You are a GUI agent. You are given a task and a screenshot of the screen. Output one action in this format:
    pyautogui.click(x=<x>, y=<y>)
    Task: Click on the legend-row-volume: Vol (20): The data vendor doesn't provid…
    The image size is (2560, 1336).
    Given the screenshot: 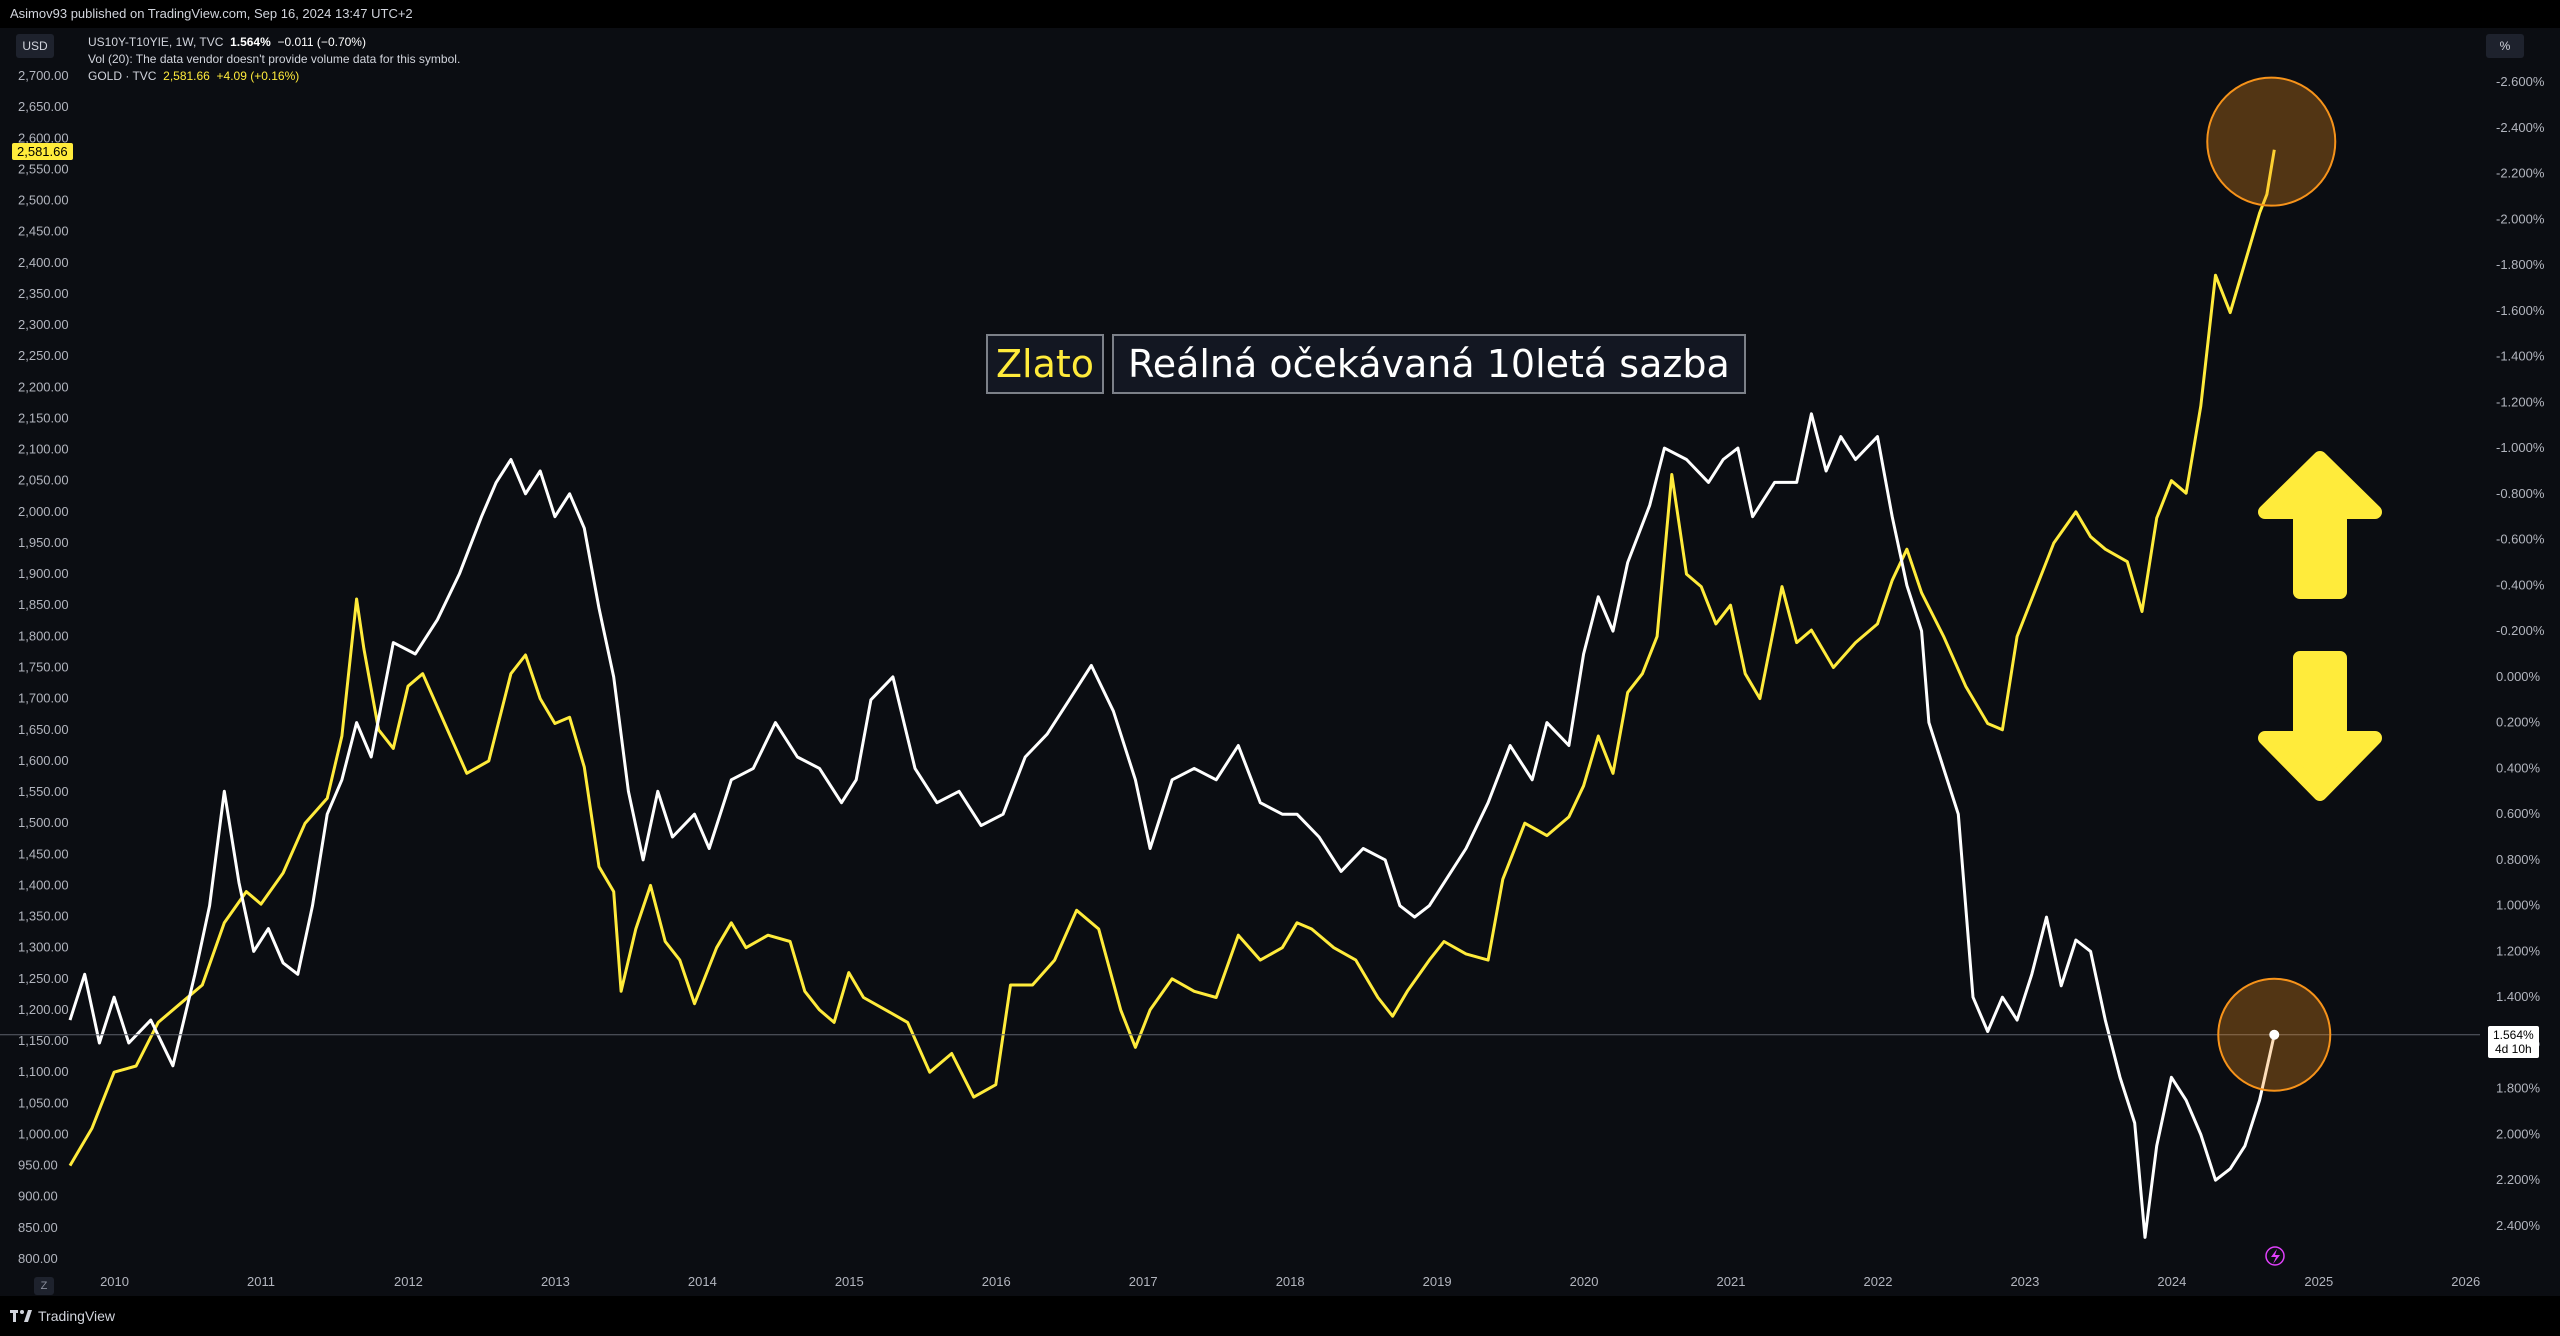 What is the action you would take?
    pyautogui.click(x=274, y=59)
    